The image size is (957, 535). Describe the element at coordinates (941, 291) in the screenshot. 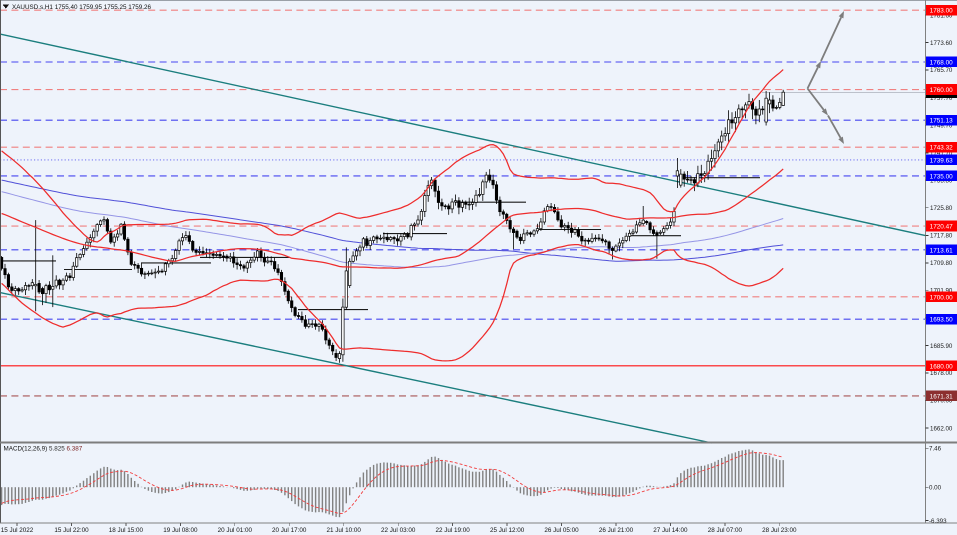

I see `svg-text: 1701.90` at that location.